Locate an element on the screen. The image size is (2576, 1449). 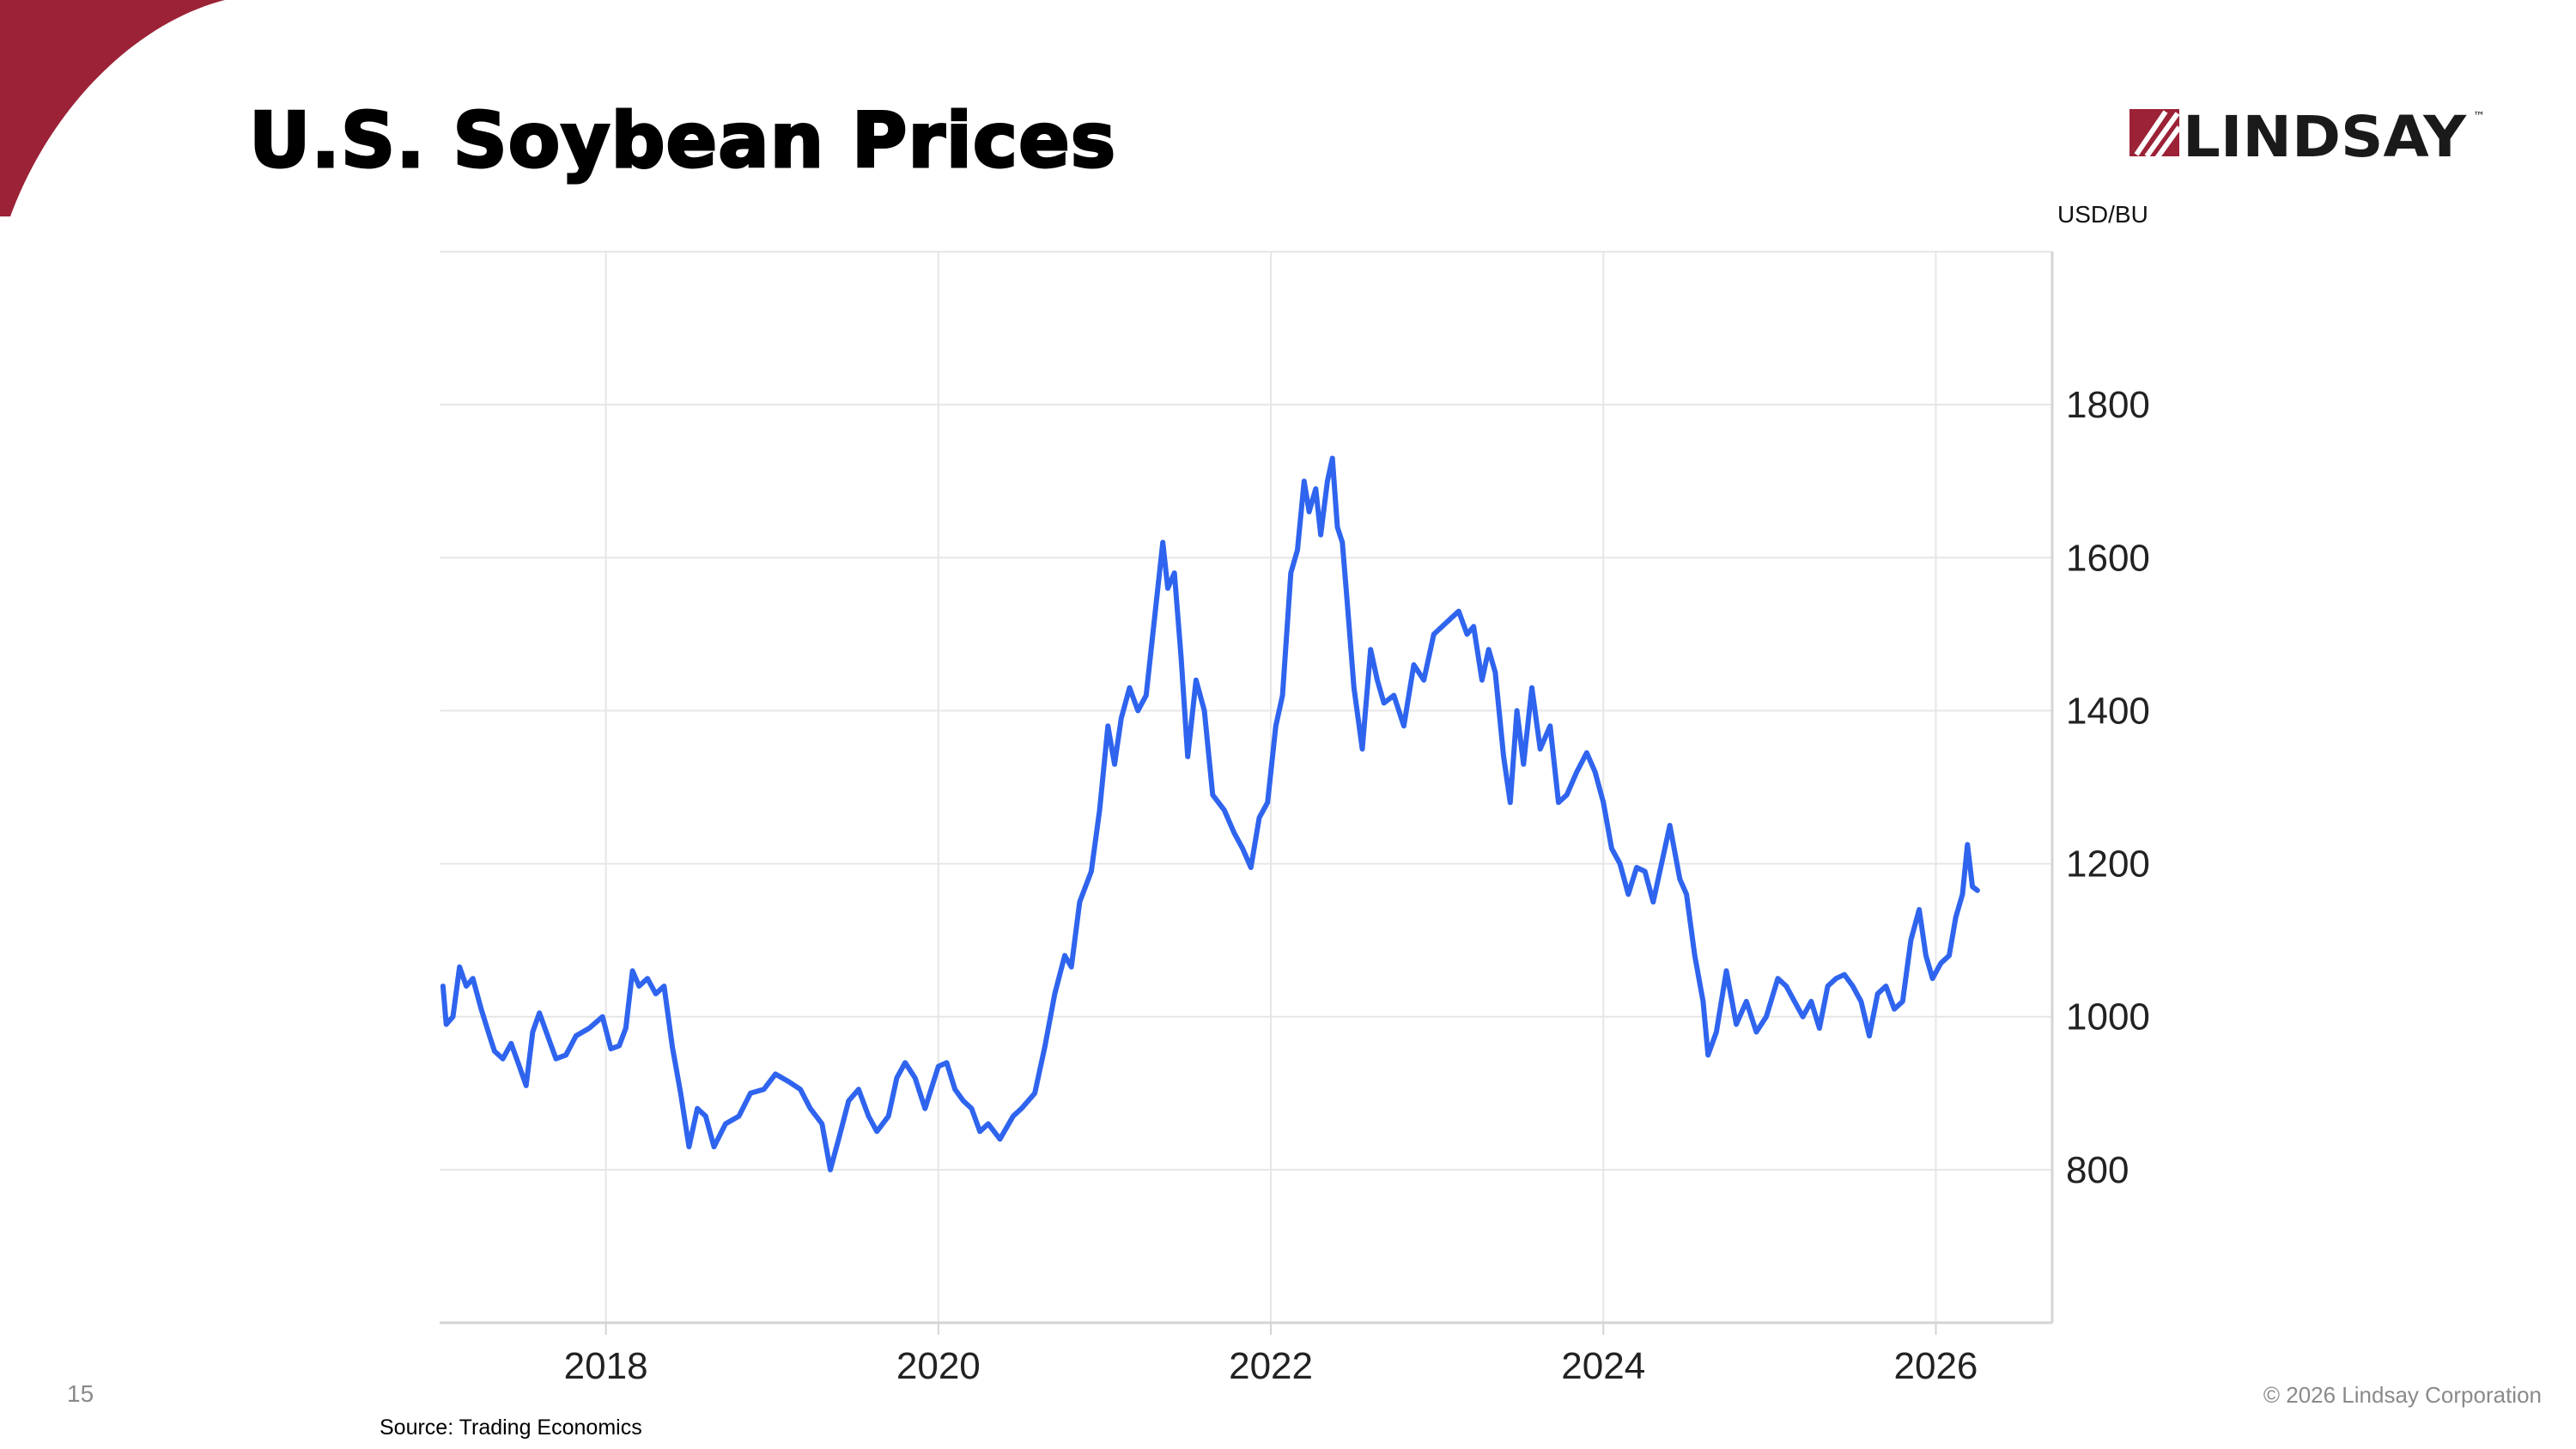
y-axis-unit-label: USD/BU is located at coordinates (2102, 214).